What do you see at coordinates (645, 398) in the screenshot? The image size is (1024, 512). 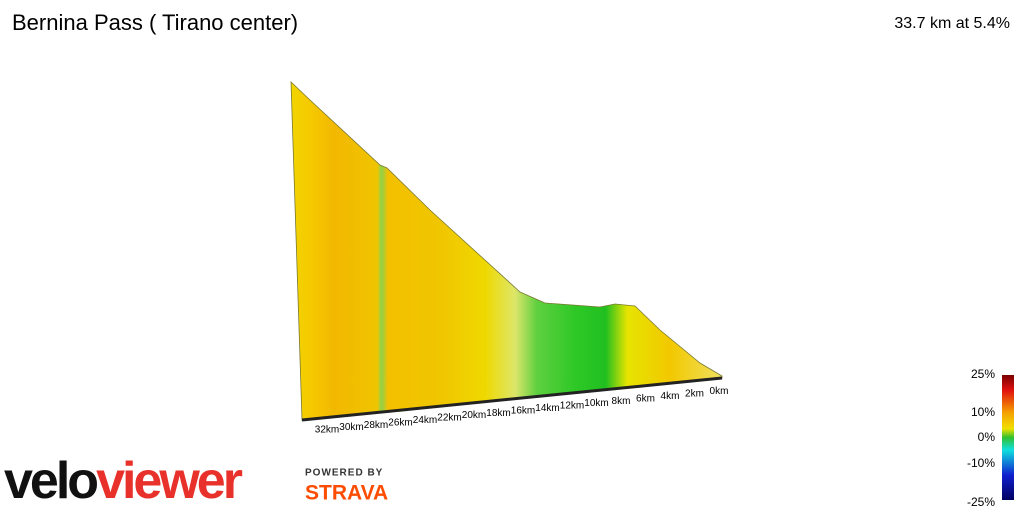 I see `distance-label: 6km` at bounding box center [645, 398].